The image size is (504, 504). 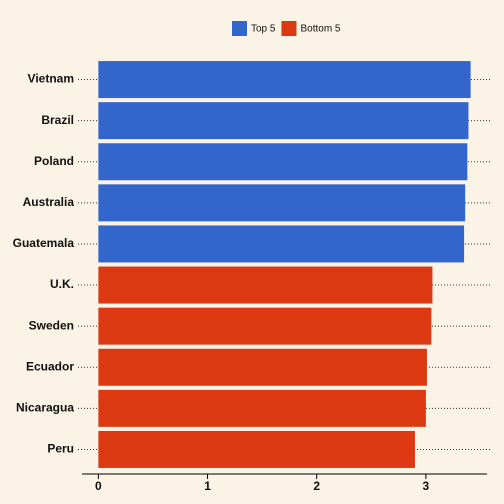 I want to click on y-tick-label: Nicaragua, so click(x=45, y=408).